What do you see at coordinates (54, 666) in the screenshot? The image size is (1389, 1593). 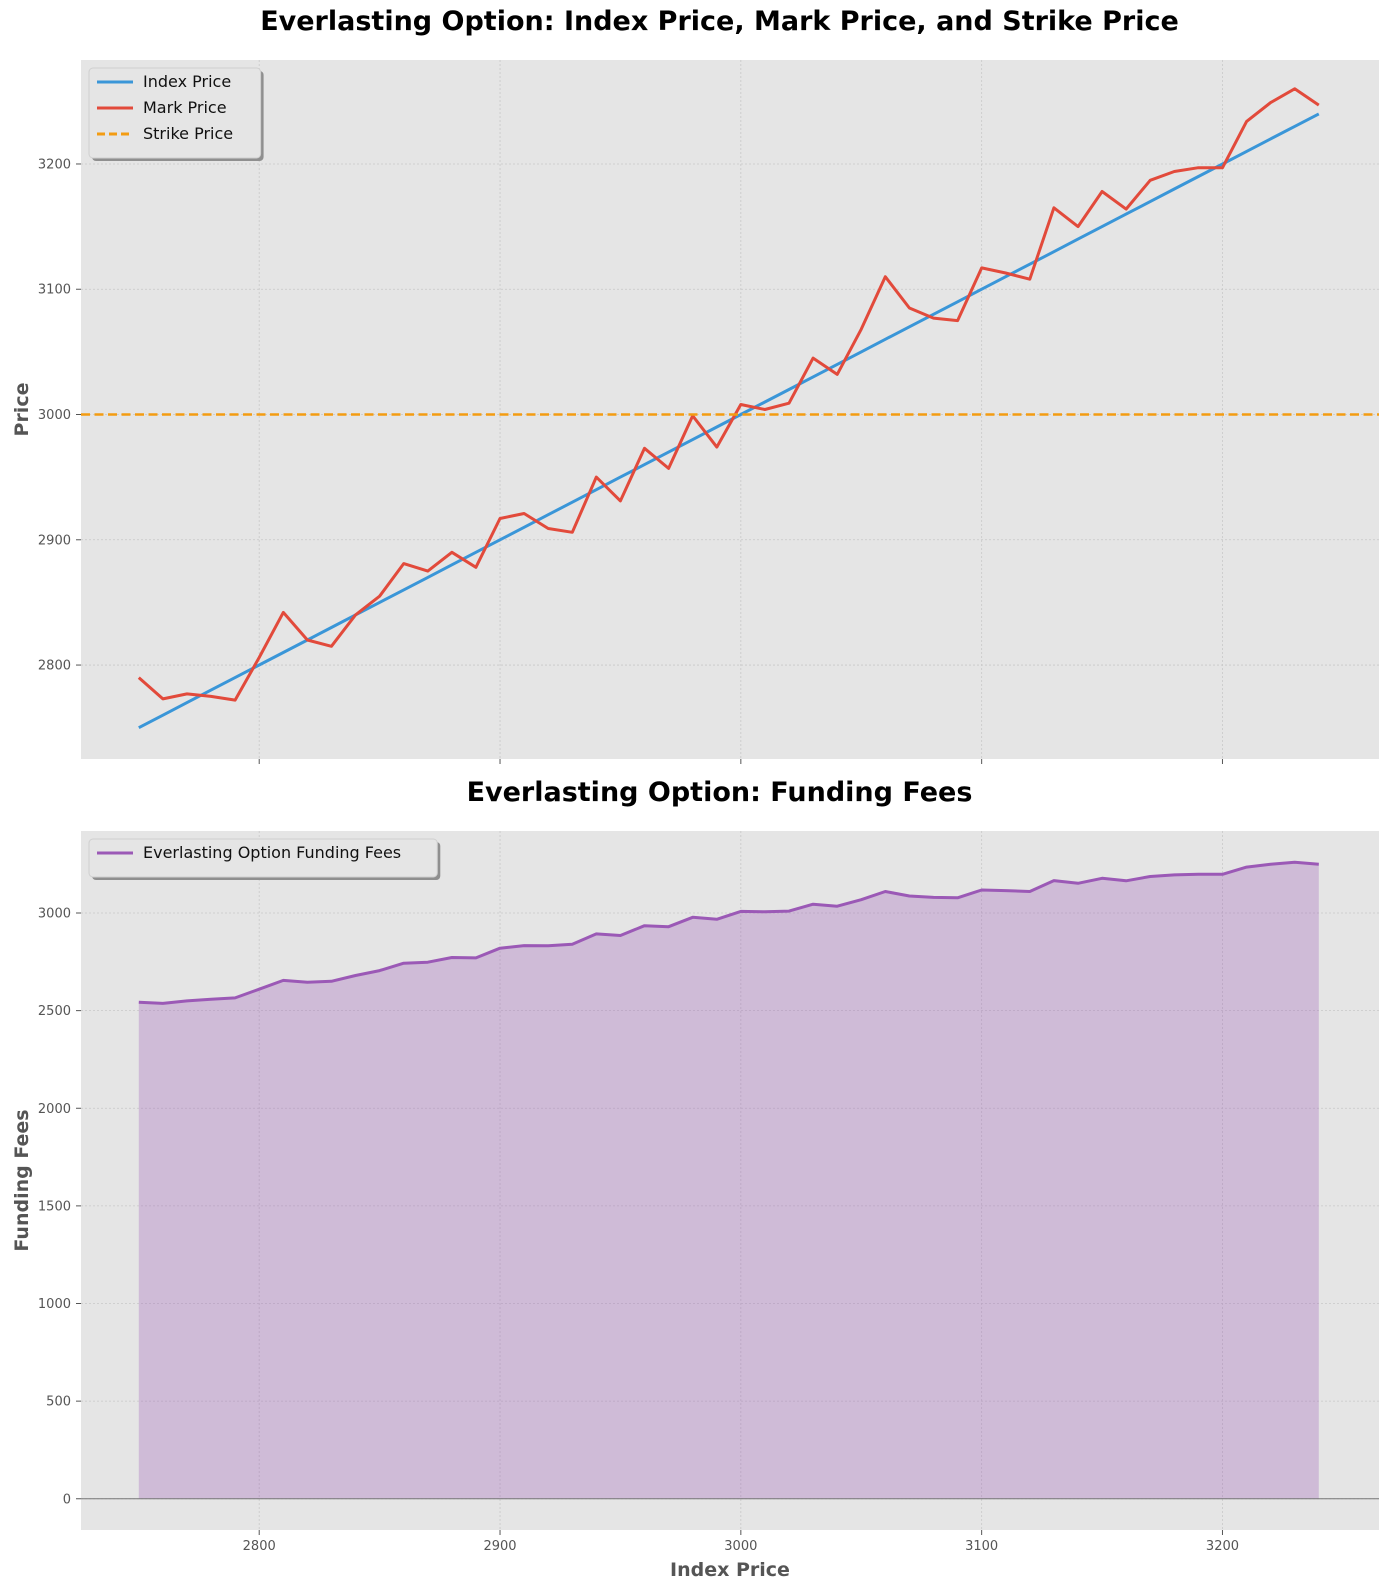 I see `y-tick-label: 2800` at bounding box center [54, 666].